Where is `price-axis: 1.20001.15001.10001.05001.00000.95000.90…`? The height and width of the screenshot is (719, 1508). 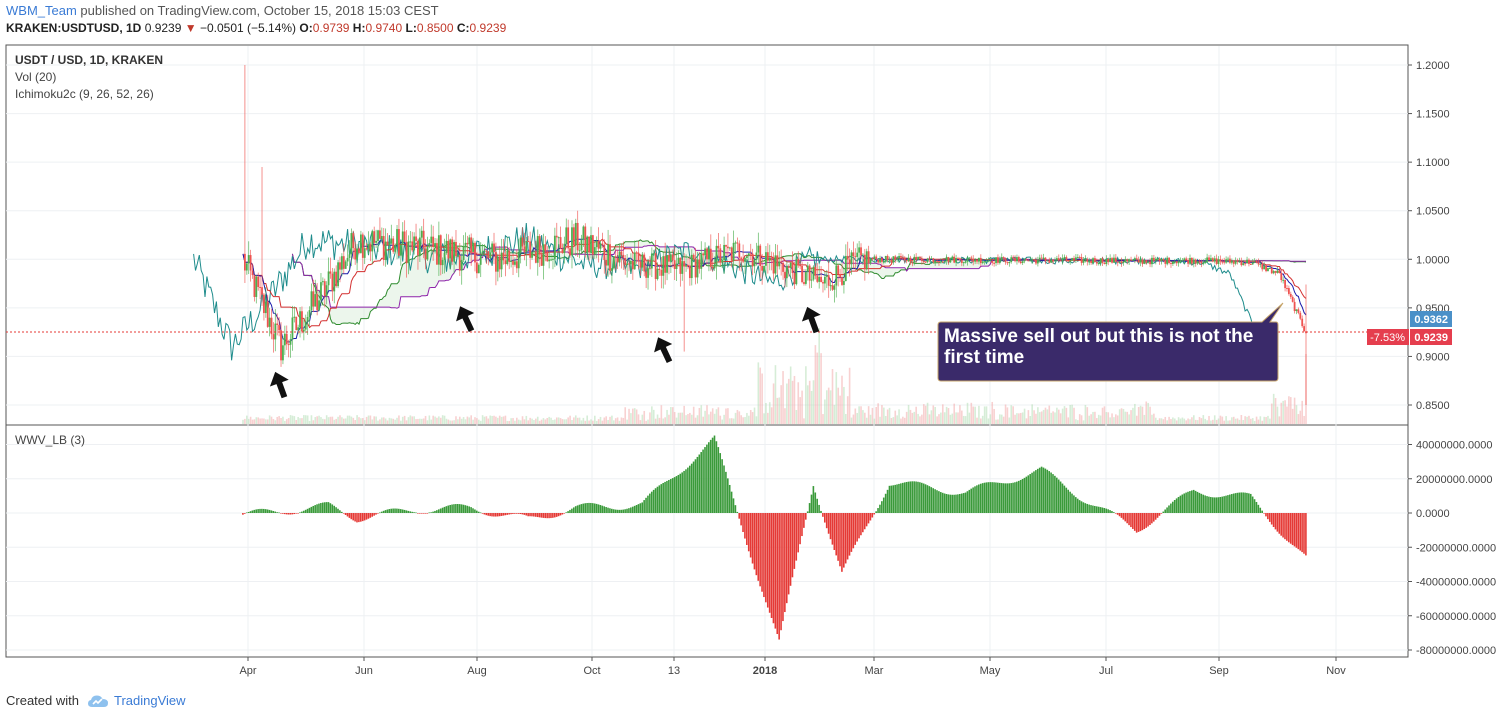
price-axis: 1.20001.15001.10001.05001.00000.95000.90… is located at coordinates (1429, 236).